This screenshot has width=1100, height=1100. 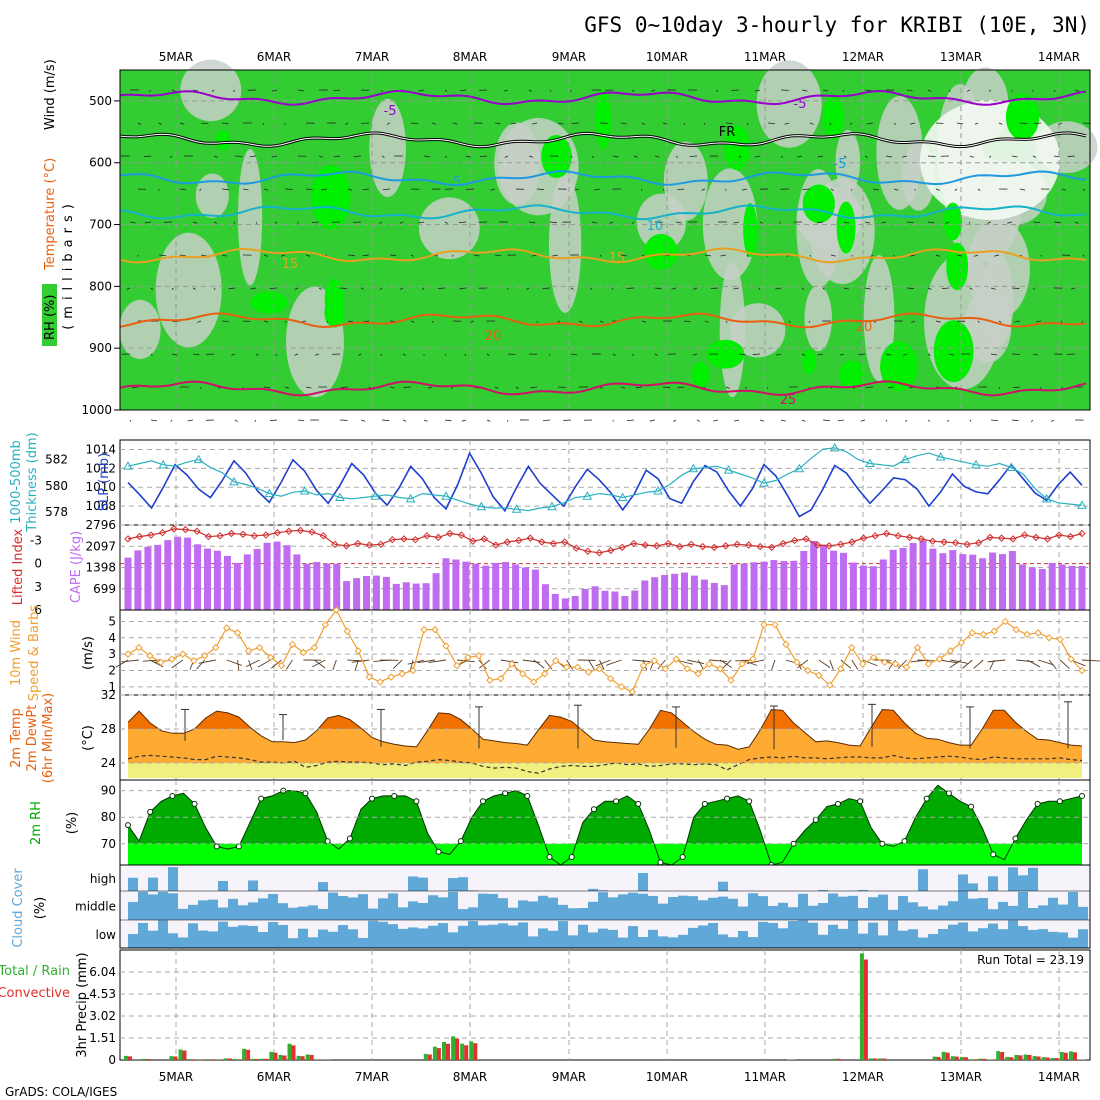 What do you see at coordinates (176, 57) in the screenshot?
I see `x-tick-top-5MAR: 5MAR` at bounding box center [176, 57].